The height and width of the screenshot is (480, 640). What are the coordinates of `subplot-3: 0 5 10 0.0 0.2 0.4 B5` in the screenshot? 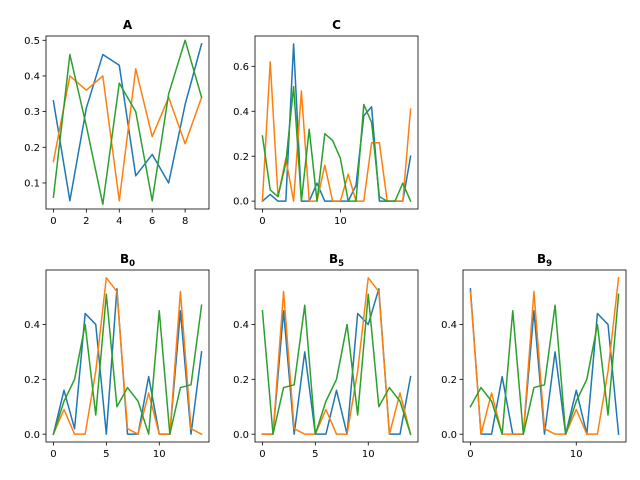 It's located at (326, 356).